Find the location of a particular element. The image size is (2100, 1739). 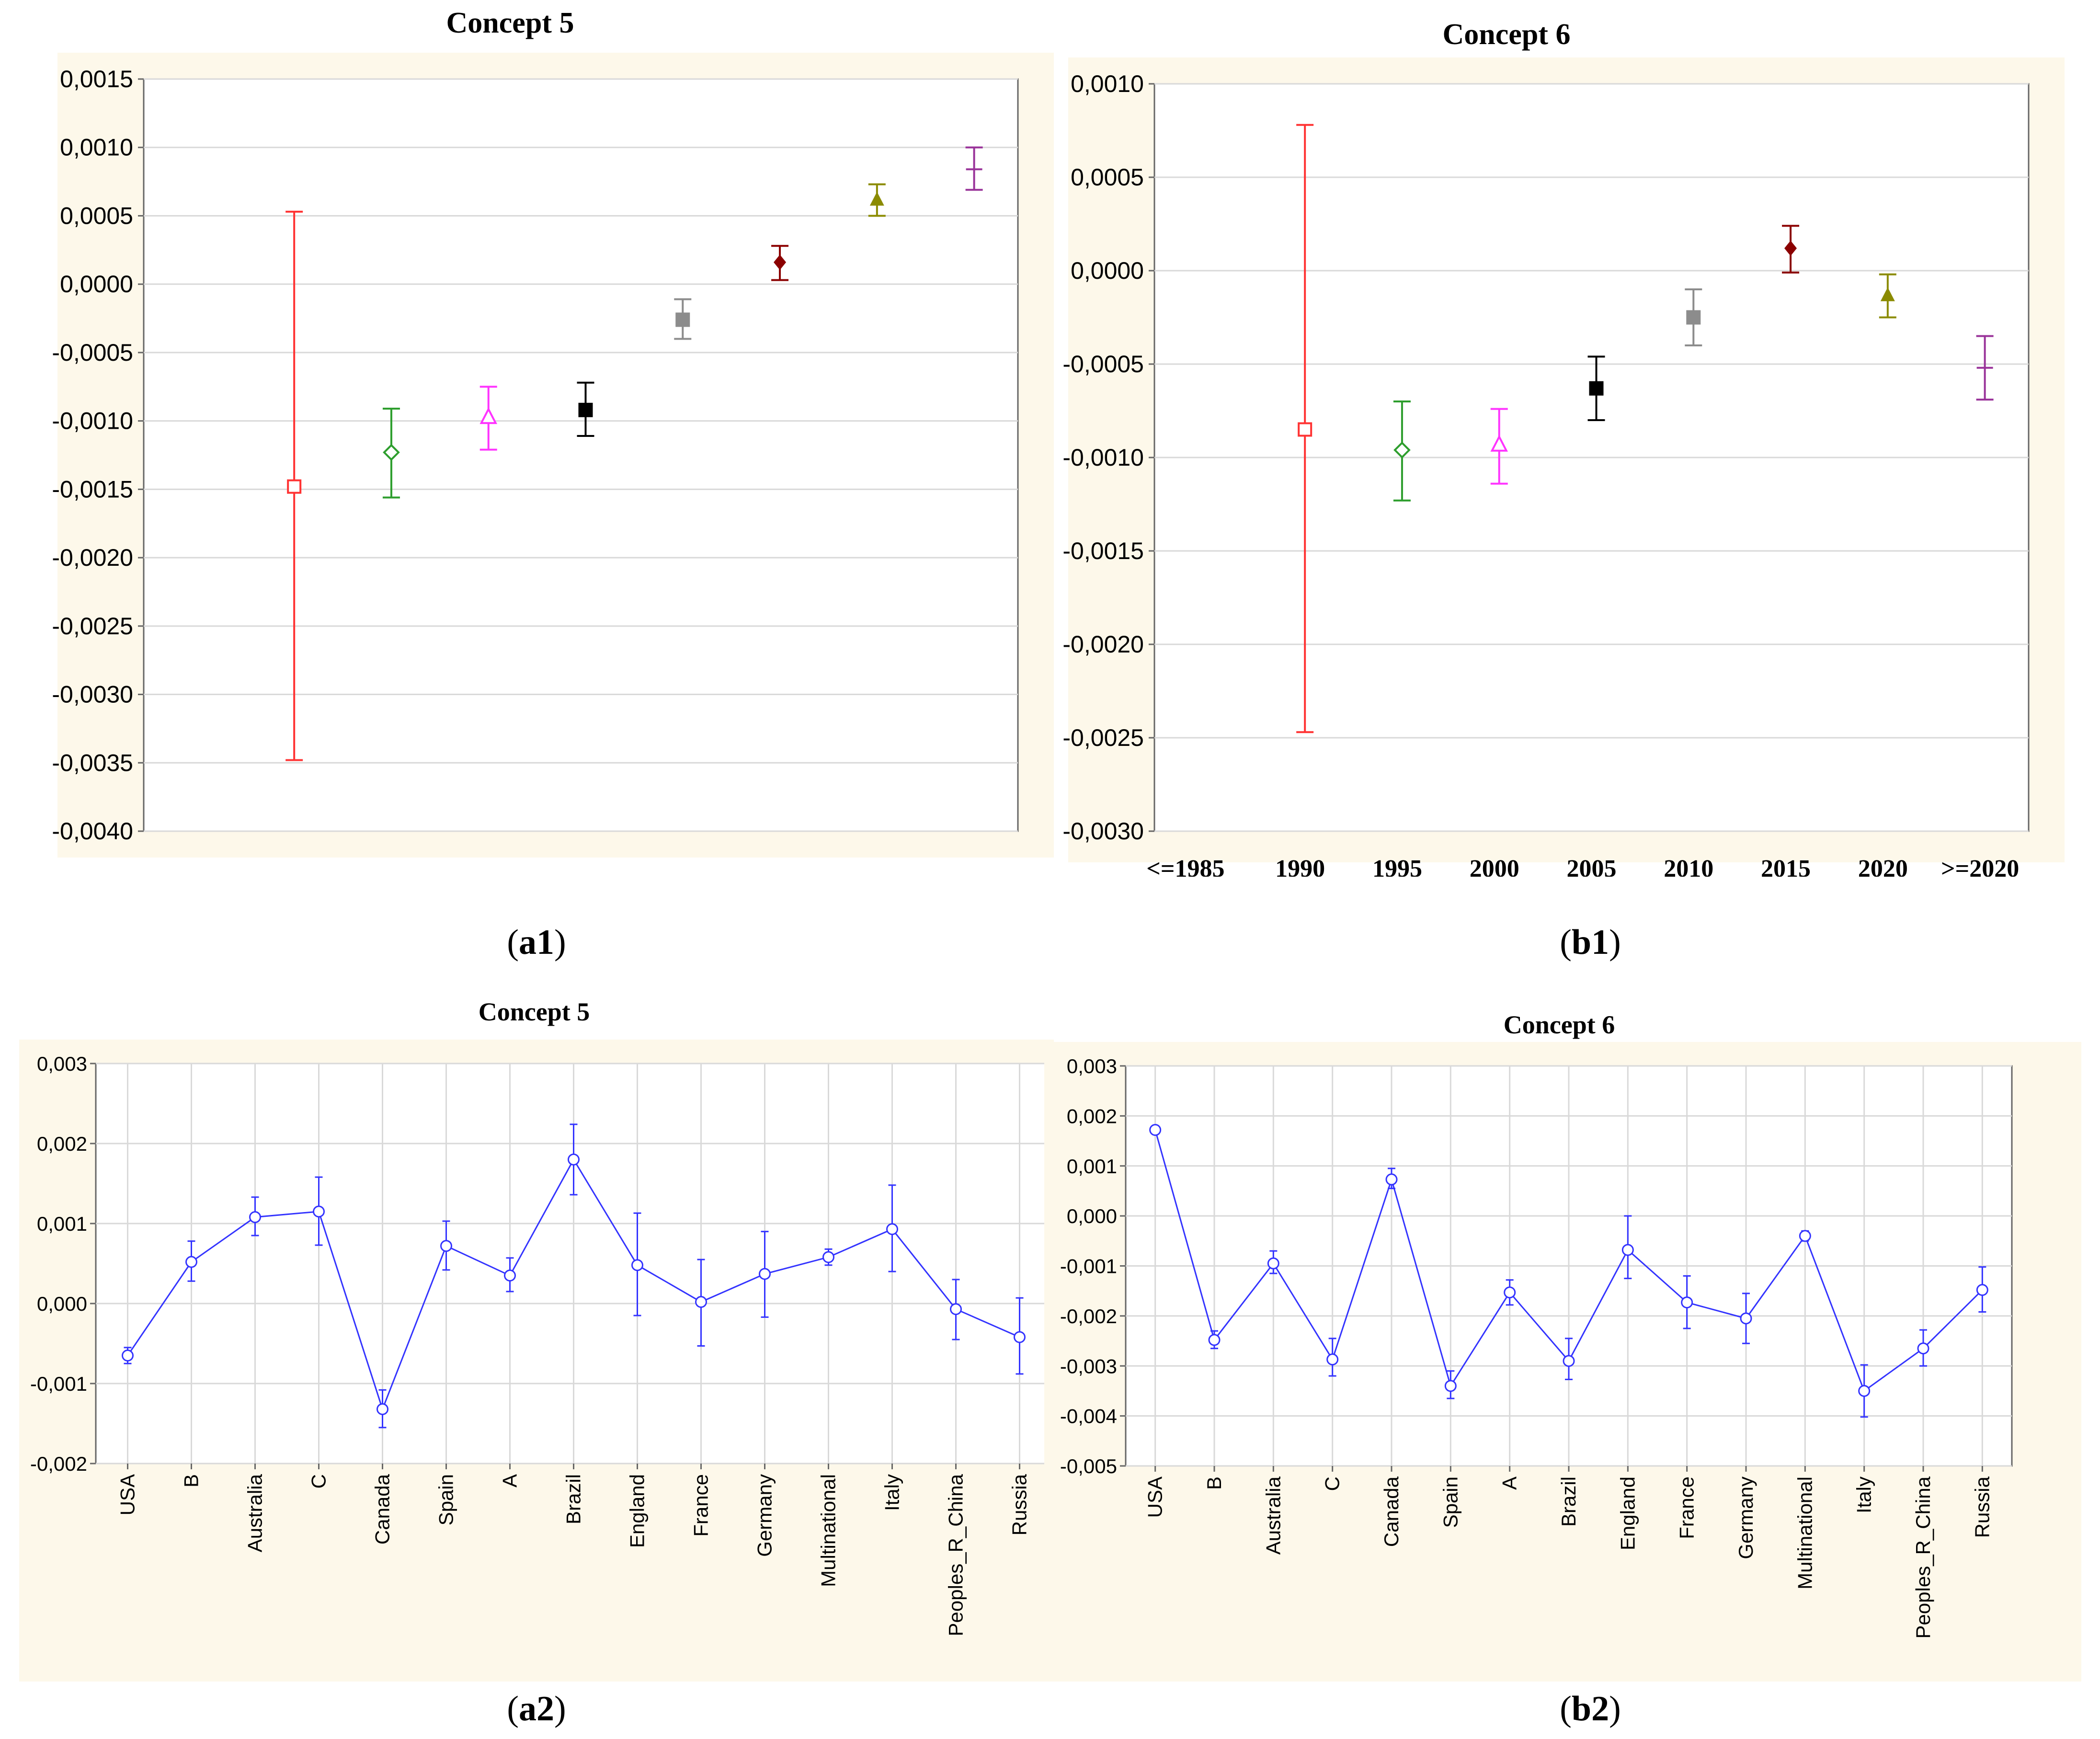

b1-ytick-label: -0,0005 is located at coordinates (1103, 364).